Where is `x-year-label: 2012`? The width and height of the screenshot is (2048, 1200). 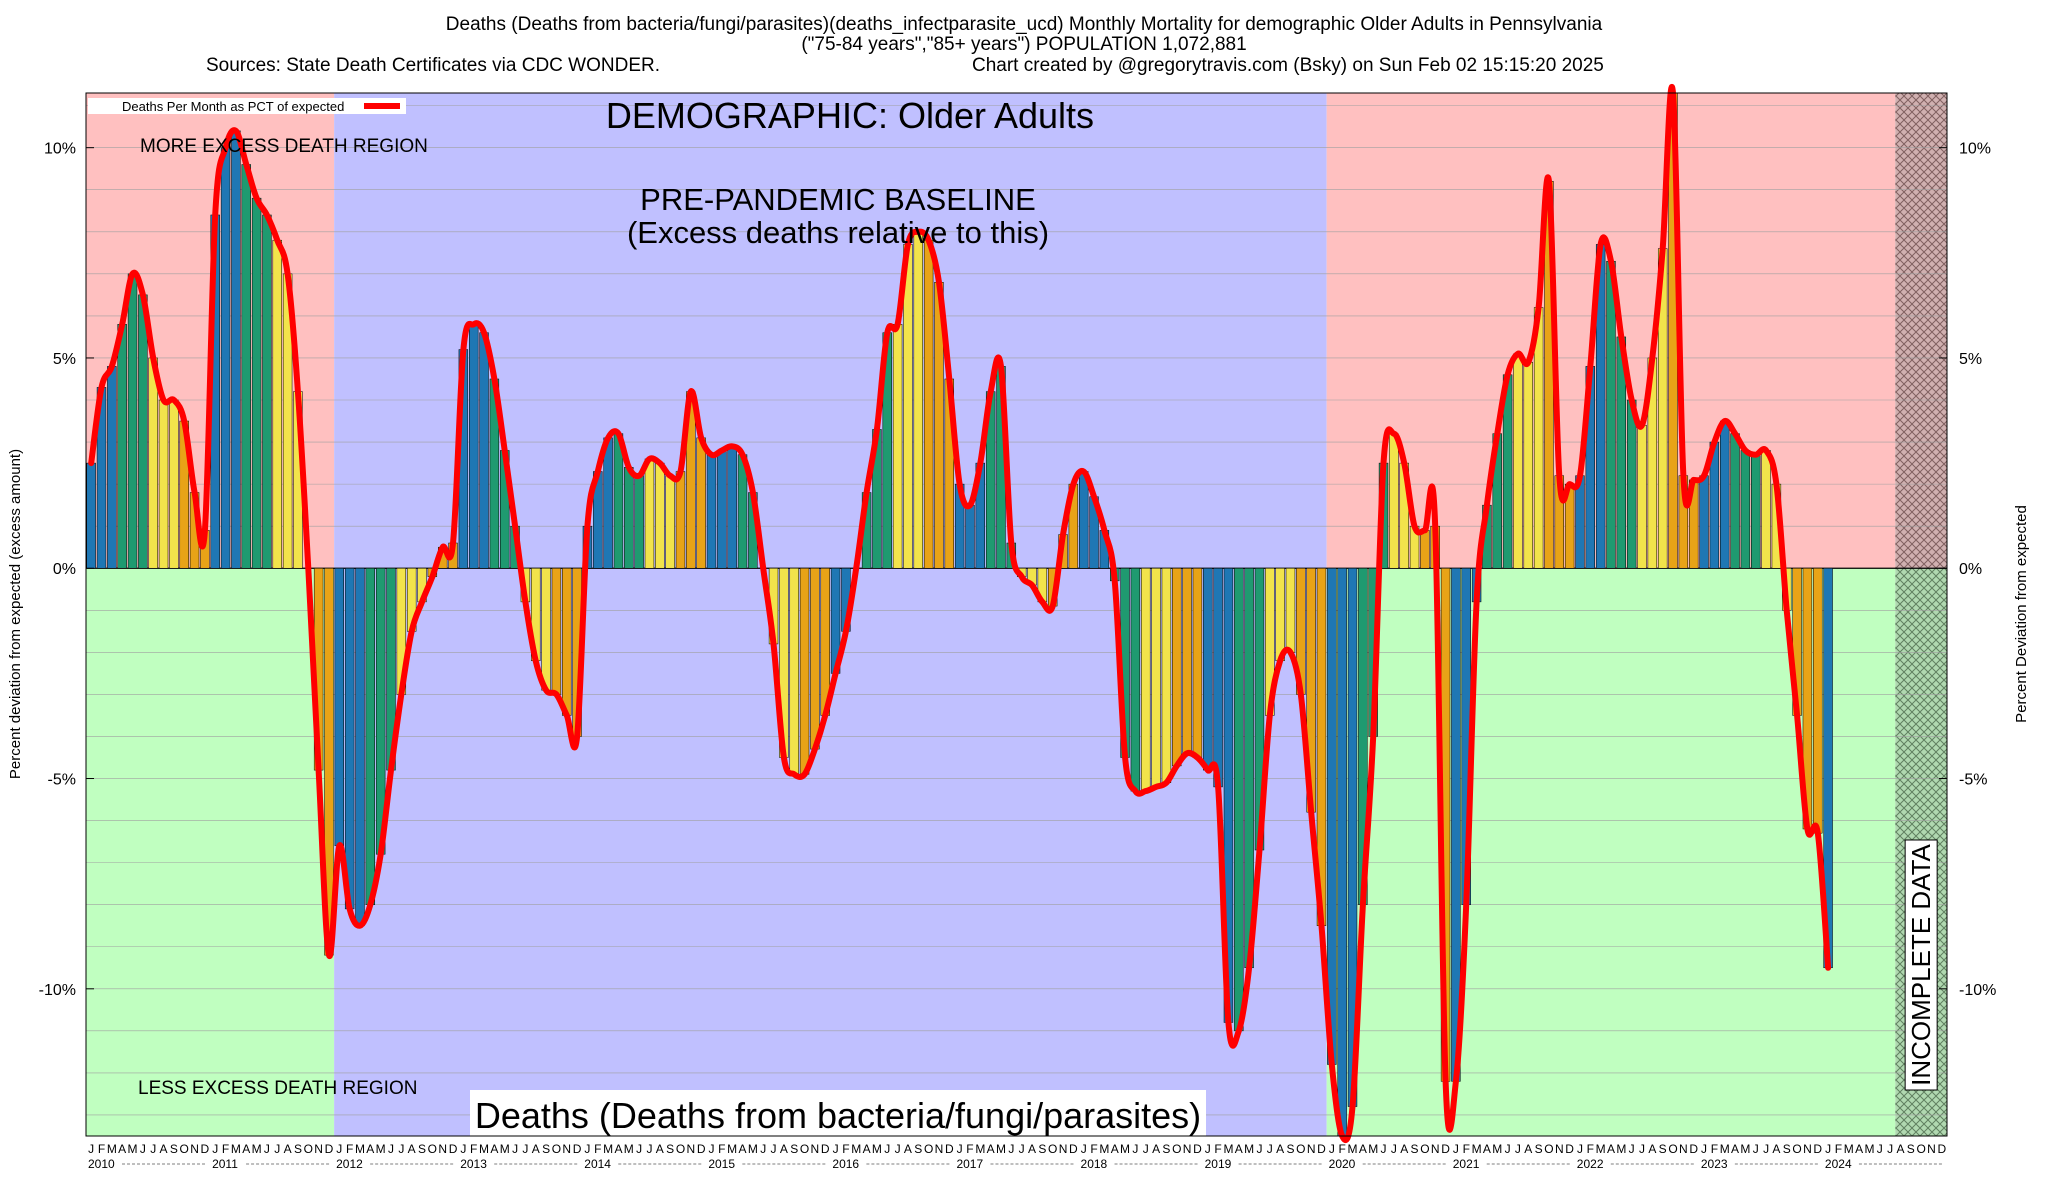 x-year-label: 2012 is located at coordinates (349, 1164).